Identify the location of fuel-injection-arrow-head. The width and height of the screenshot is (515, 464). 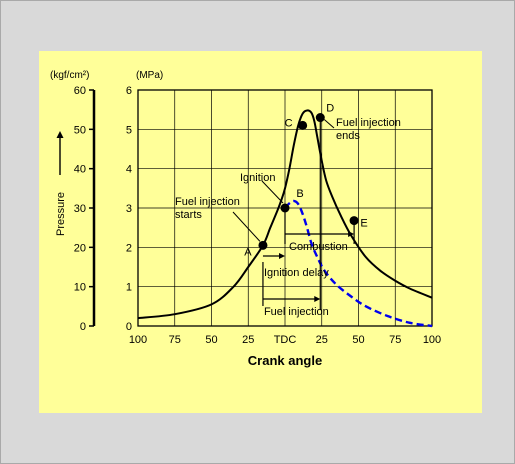
(317, 299).